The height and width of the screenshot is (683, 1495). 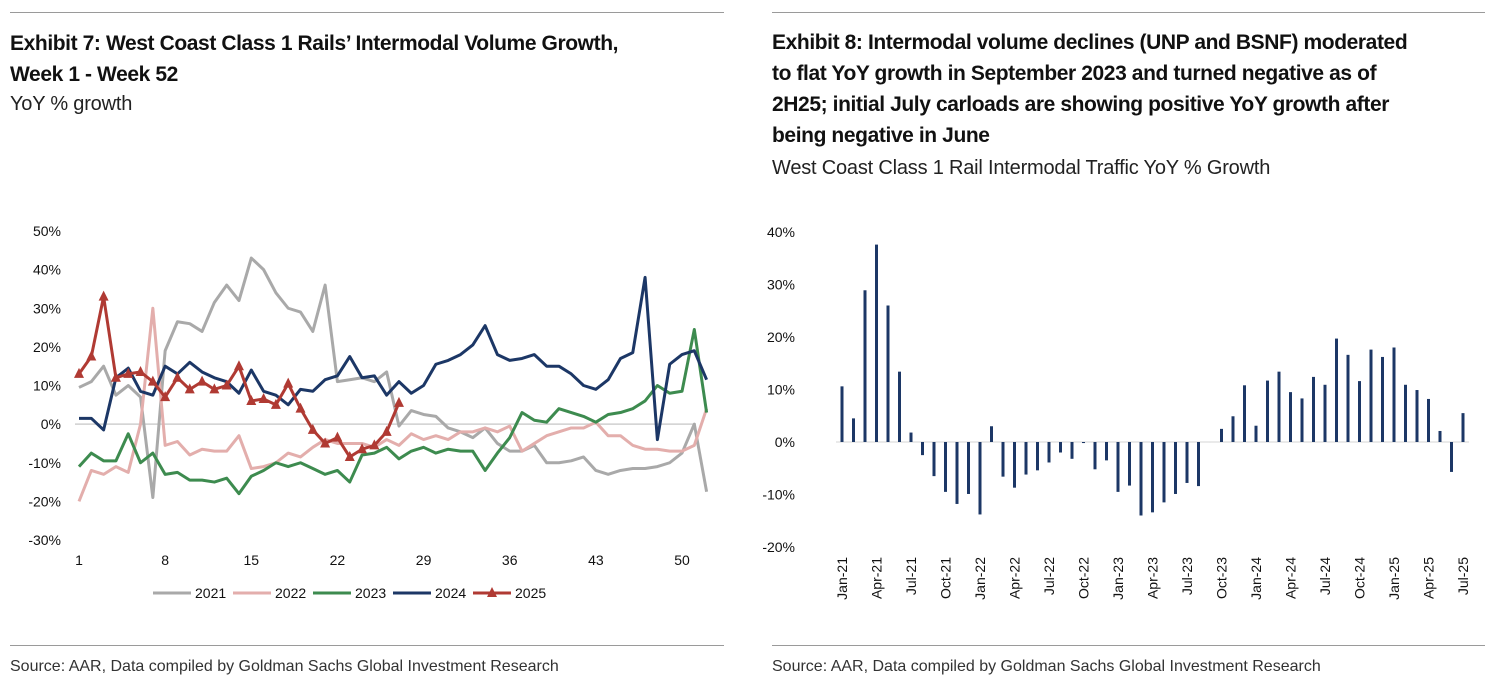 I want to click on x-tick-label: Apr-25, so click(x=1429, y=578).